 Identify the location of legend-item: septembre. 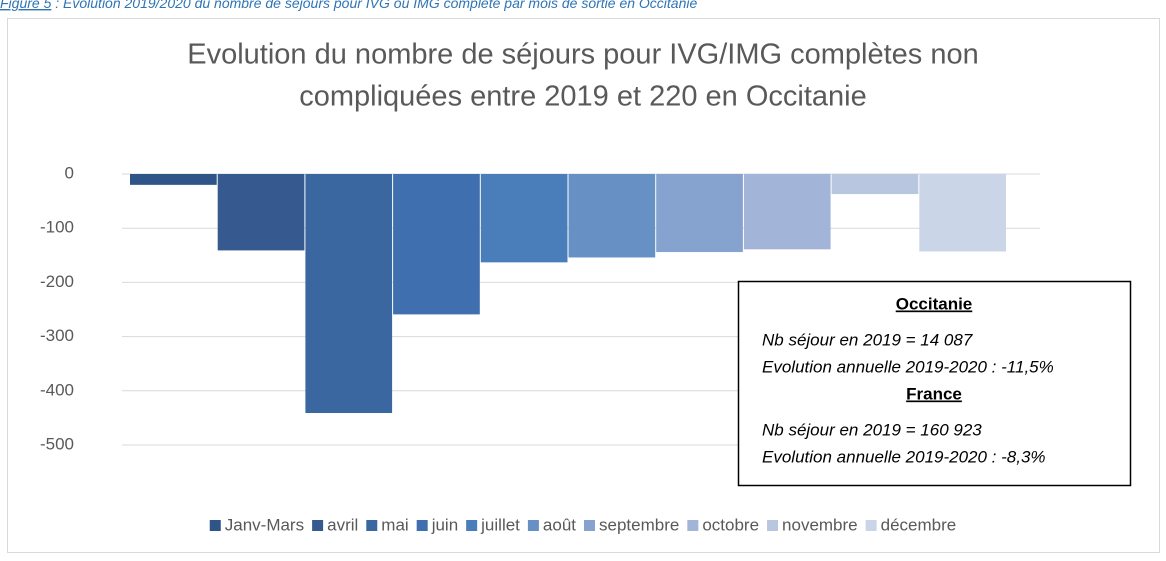
(631, 524).